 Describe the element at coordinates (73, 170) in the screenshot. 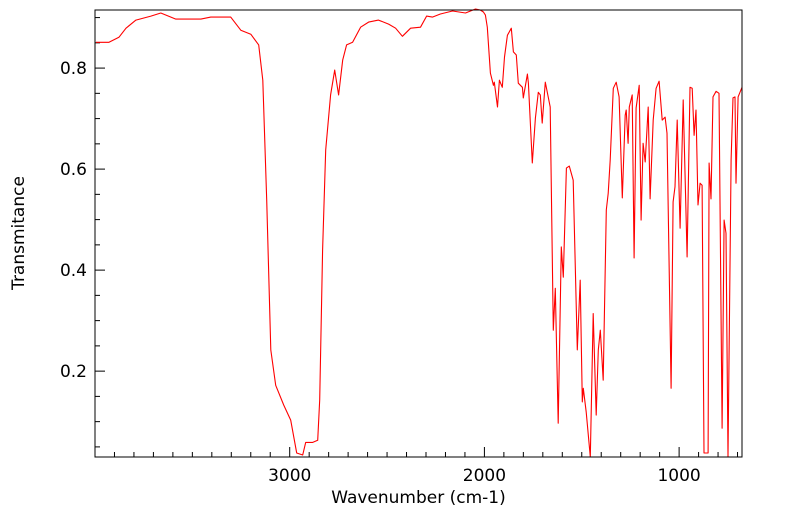

I see `y-tick-label: 0.6` at that location.